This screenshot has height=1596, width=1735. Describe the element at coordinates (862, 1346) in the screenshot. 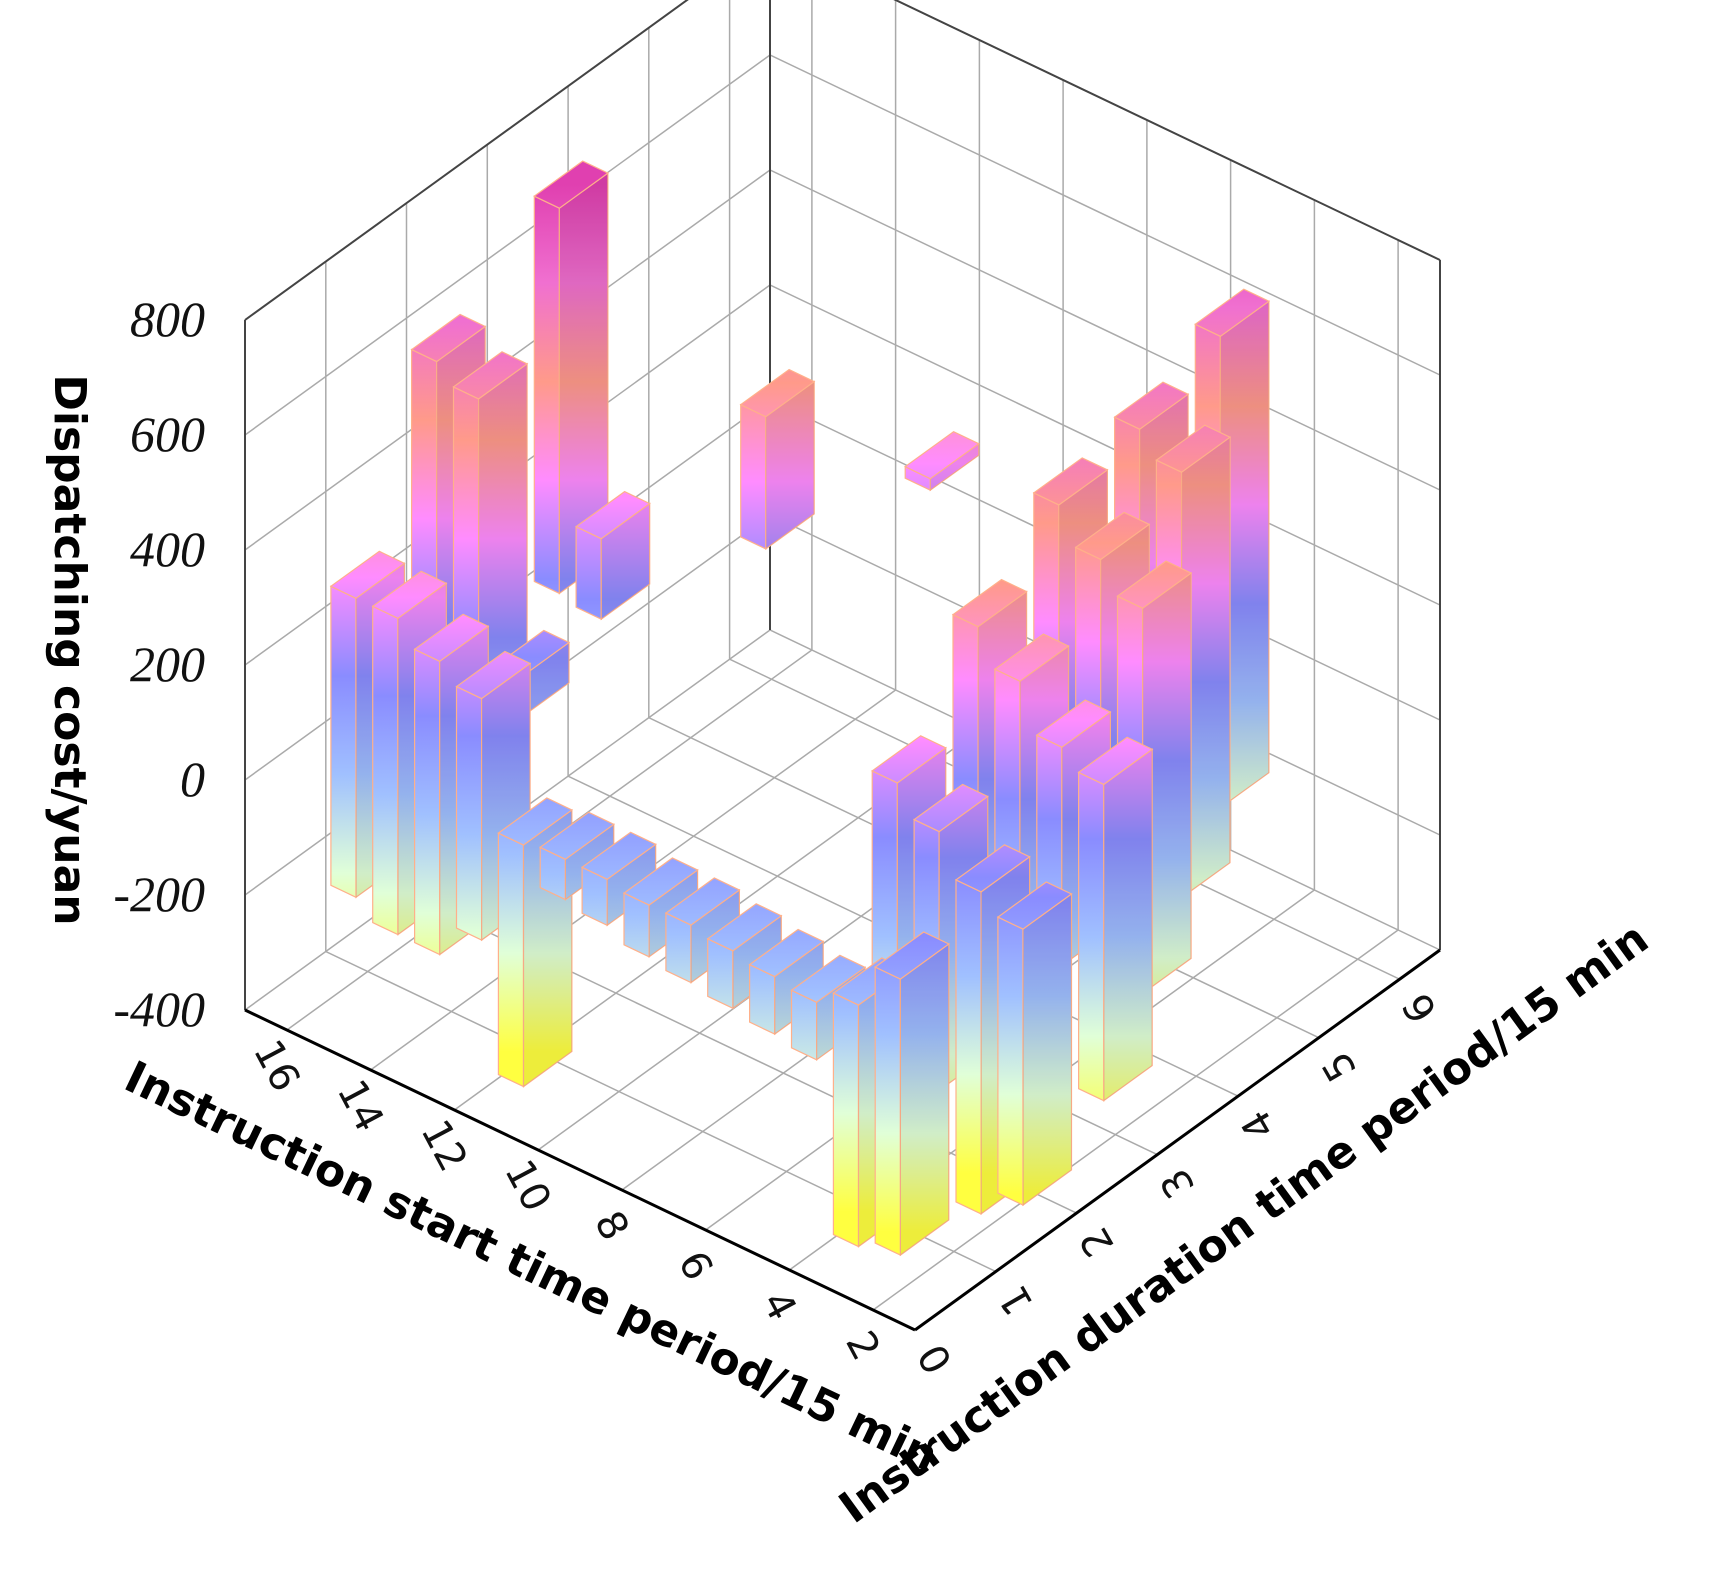

I see `x-tick-label: 2` at that location.